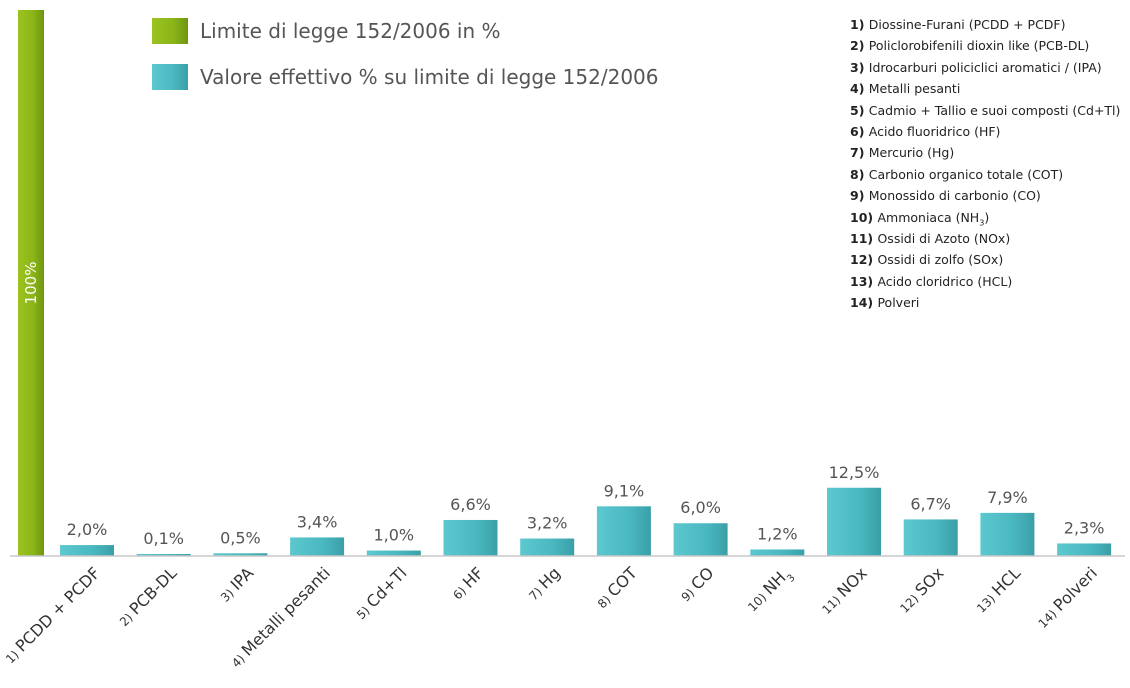 The image size is (1130, 688). What do you see at coordinates (317, 521) in the screenshot?
I see `value-label: 3,4%` at bounding box center [317, 521].